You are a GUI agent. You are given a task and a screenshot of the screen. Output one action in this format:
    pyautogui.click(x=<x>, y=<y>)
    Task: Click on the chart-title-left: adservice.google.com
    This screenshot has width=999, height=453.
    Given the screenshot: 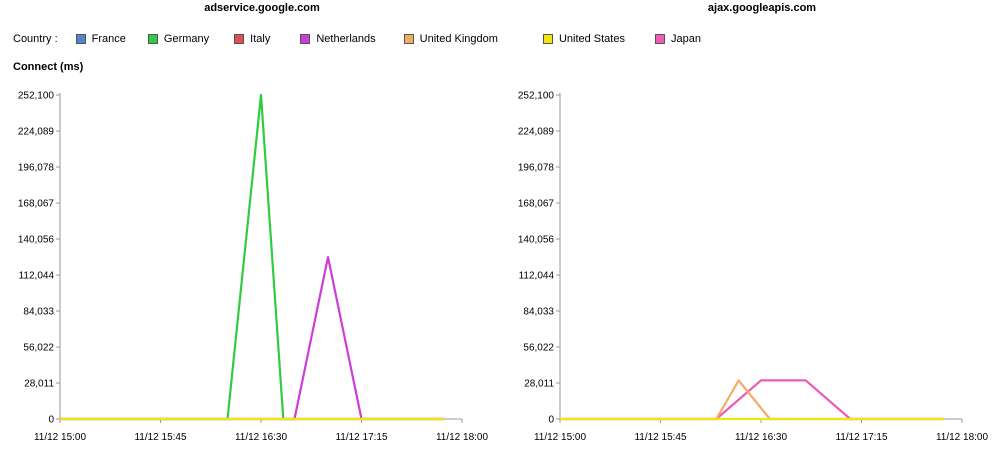 What is the action you would take?
    pyautogui.click(x=262, y=8)
    